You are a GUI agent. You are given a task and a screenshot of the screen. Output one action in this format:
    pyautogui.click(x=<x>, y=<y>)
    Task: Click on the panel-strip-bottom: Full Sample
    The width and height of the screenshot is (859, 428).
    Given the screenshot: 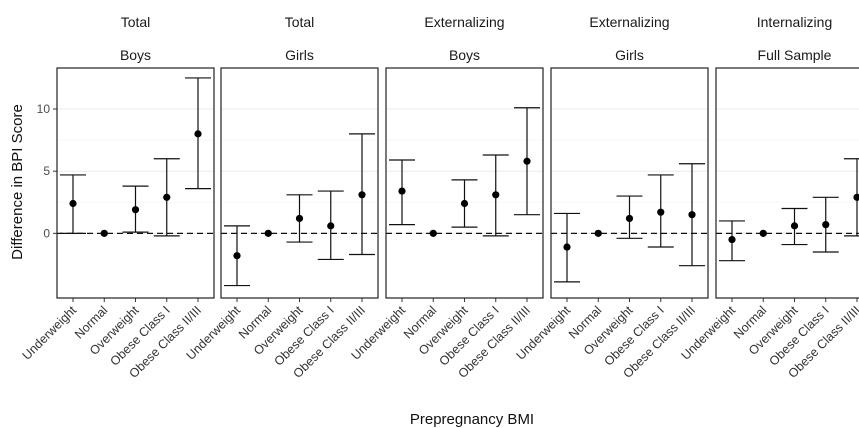 What is the action you would take?
    pyautogui.click(x=795, y=55)
    